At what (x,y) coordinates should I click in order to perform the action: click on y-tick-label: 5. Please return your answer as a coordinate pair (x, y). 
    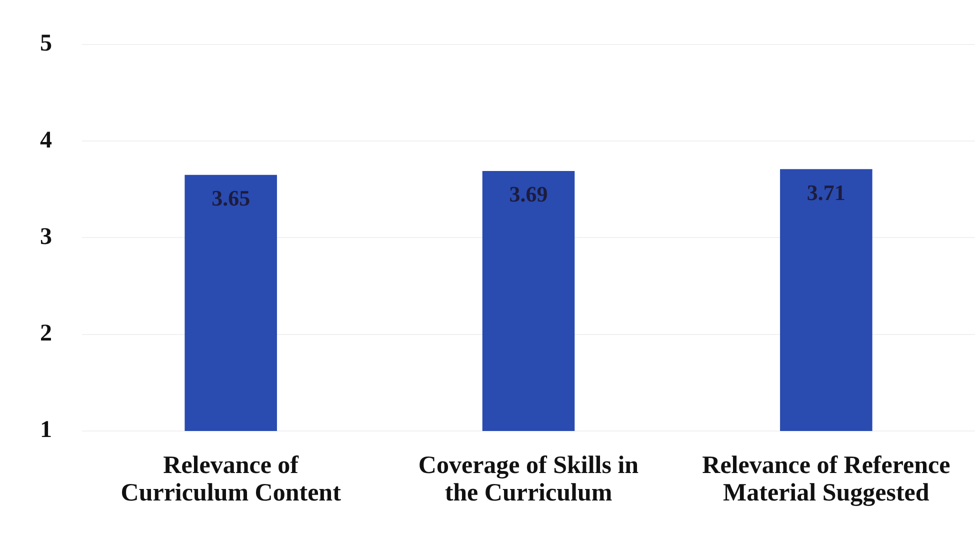
    Looking at the image, I should click on (46, 43).